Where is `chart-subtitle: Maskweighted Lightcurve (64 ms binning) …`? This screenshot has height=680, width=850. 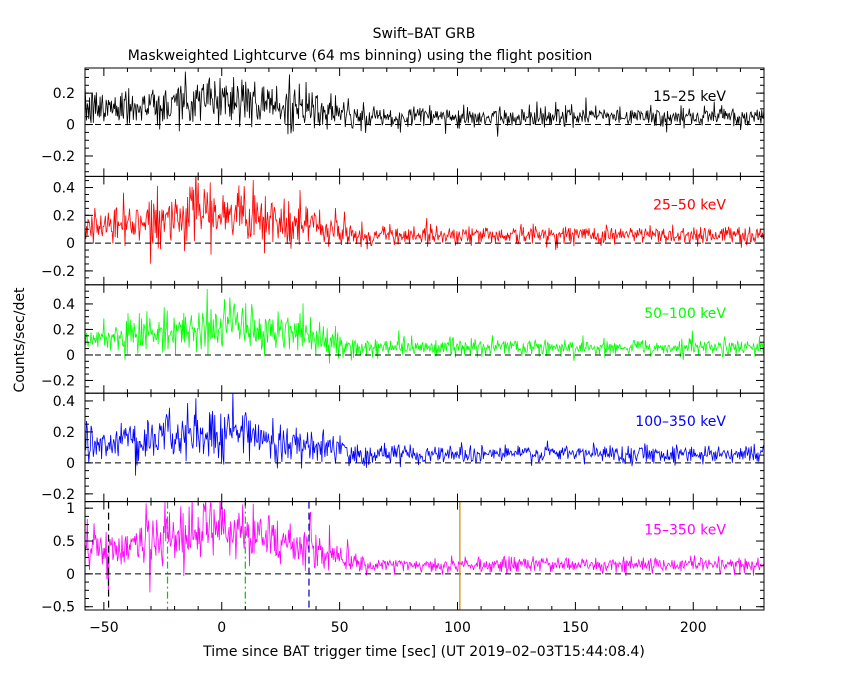 chart-subtitle: Maskweighted Lightcurve (64 ms binning) … is located at coordinates (360, 56).